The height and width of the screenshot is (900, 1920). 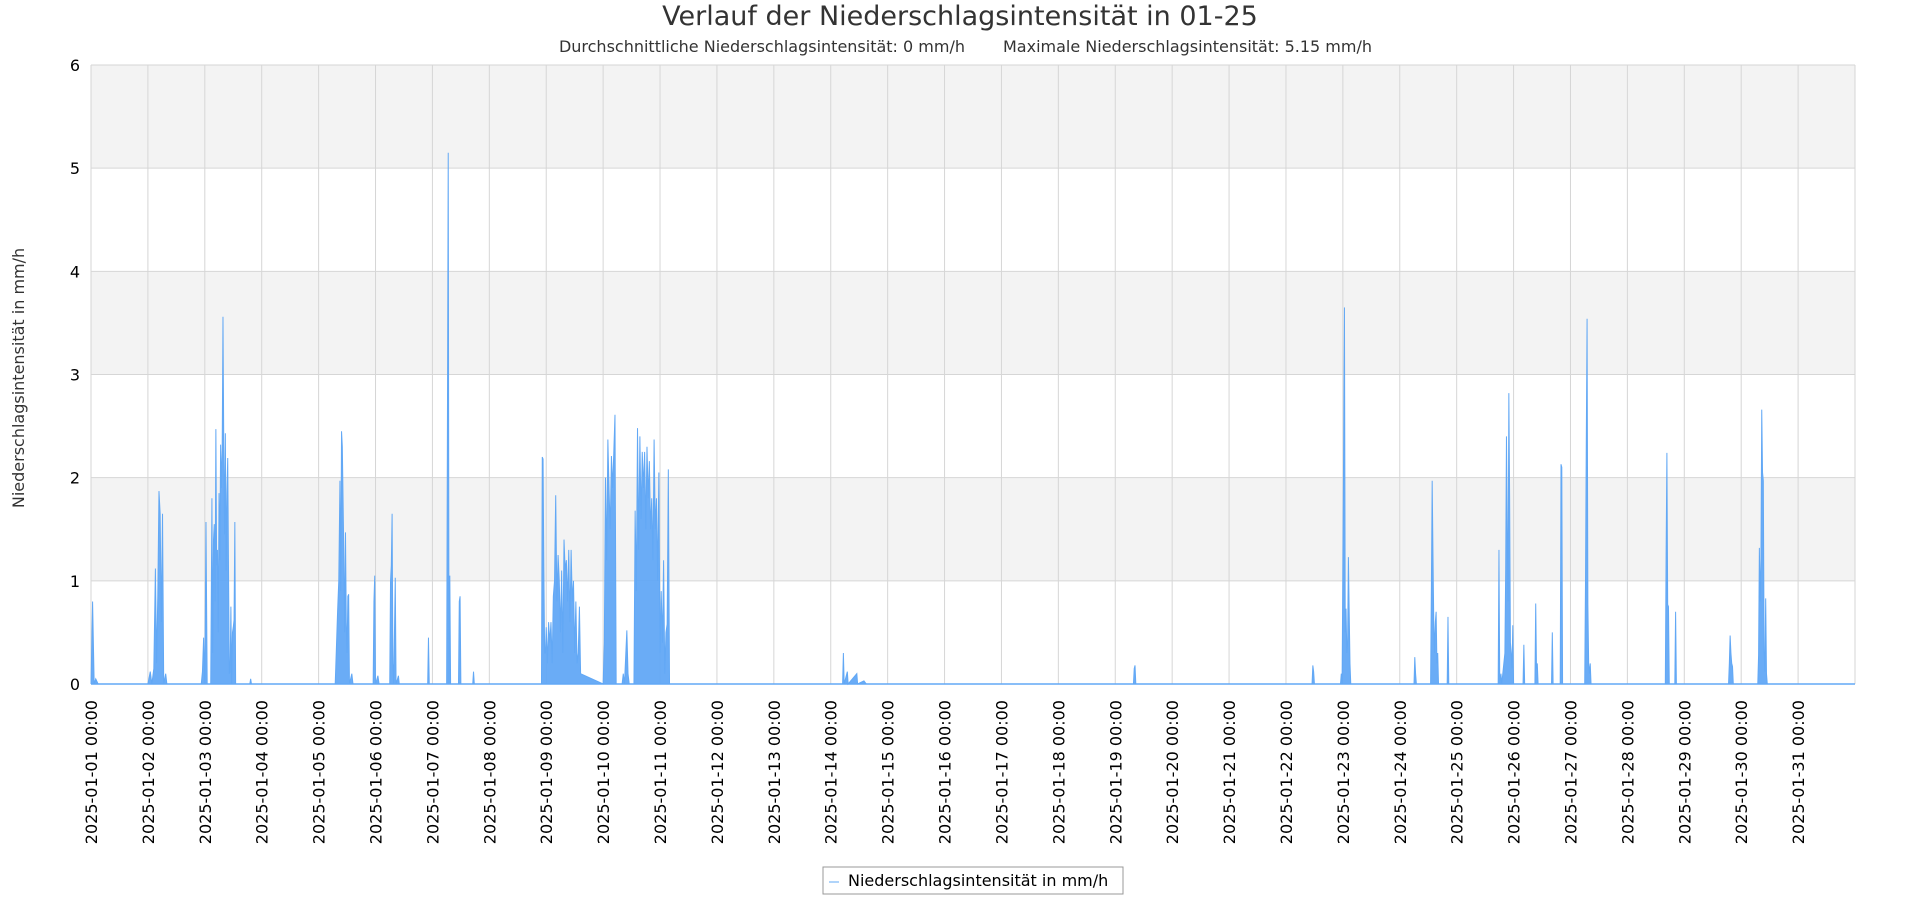 I want to click on y-tick-label: 3, so click(x=75, y=375).